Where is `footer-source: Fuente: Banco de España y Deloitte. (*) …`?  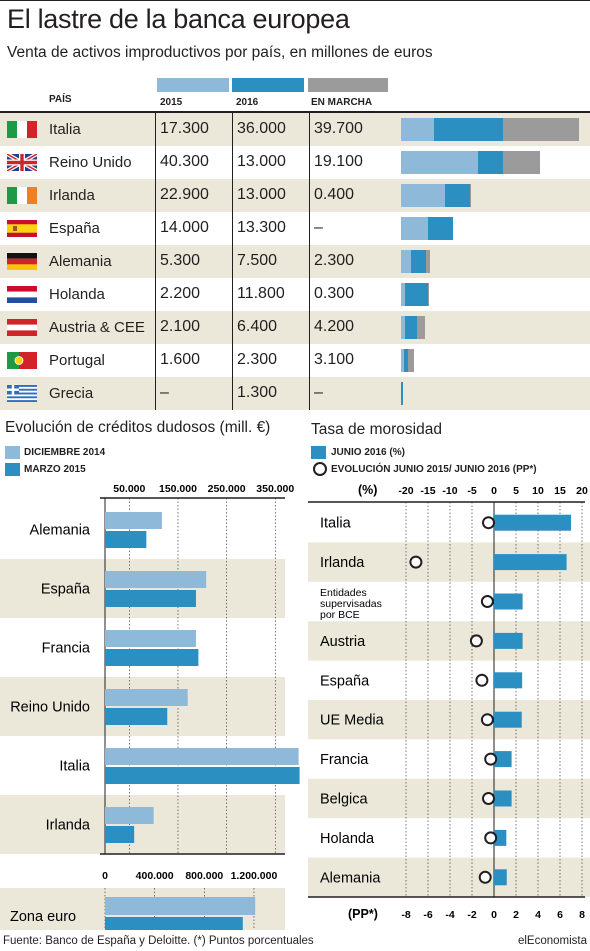
footer-source: Fuente: Banco de España y Deloitte. (*) … is located at coordinates (158, 941).